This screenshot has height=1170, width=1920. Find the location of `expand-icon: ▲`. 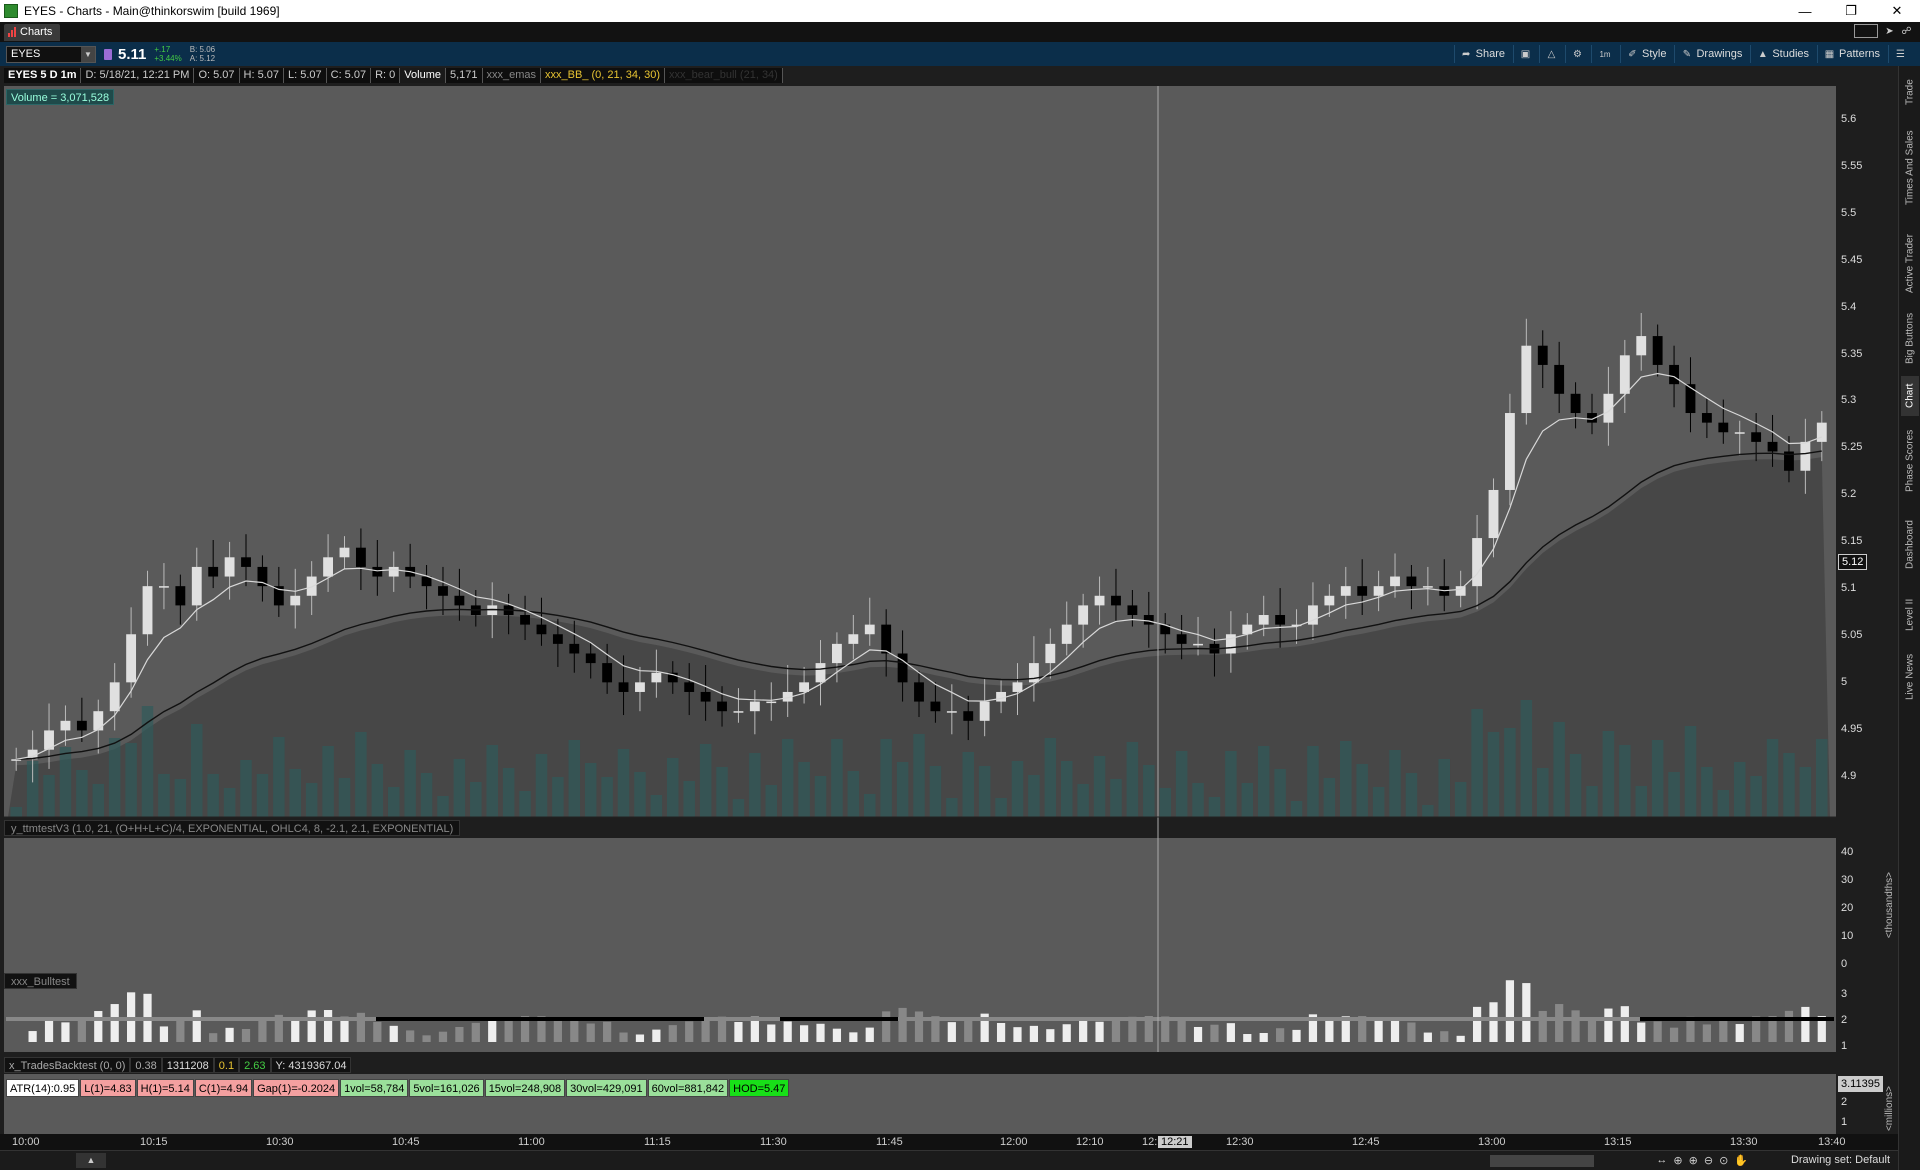

expand-icon: ▲ is located at coordinates (91, 1160).